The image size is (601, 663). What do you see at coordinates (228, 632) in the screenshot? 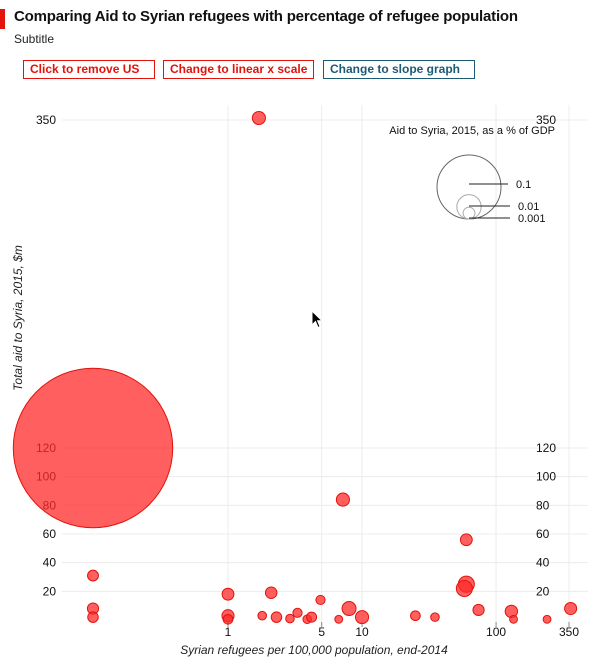
I see `x-tick-label: 1` at bounding box center [228, 632].